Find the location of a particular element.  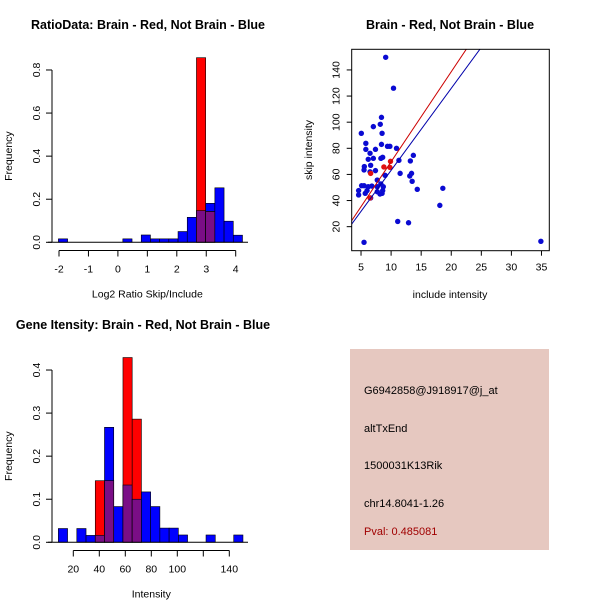

scatter-box is located at coordinates (450, 150).